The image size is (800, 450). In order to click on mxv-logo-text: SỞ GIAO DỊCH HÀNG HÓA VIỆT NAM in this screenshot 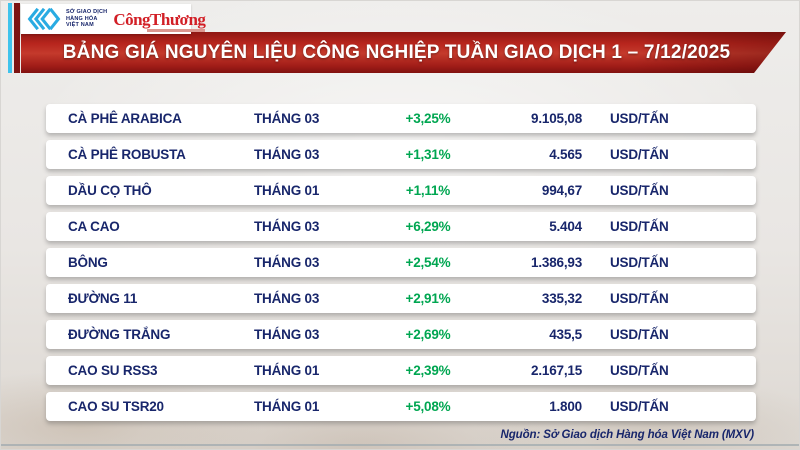, I will do `click(86, 19)`.